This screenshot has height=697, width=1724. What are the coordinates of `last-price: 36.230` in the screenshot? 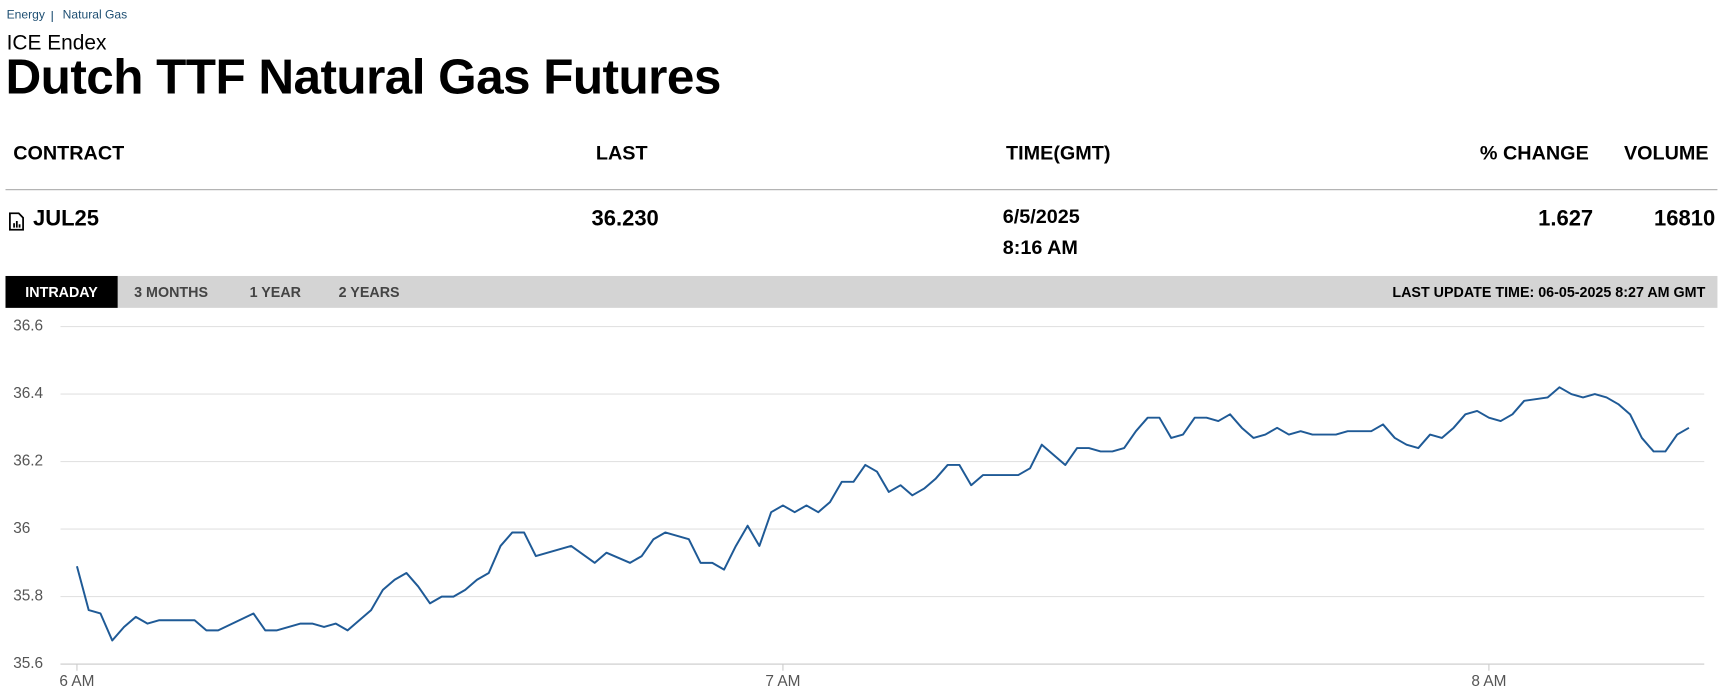 It's located at (625, 218).